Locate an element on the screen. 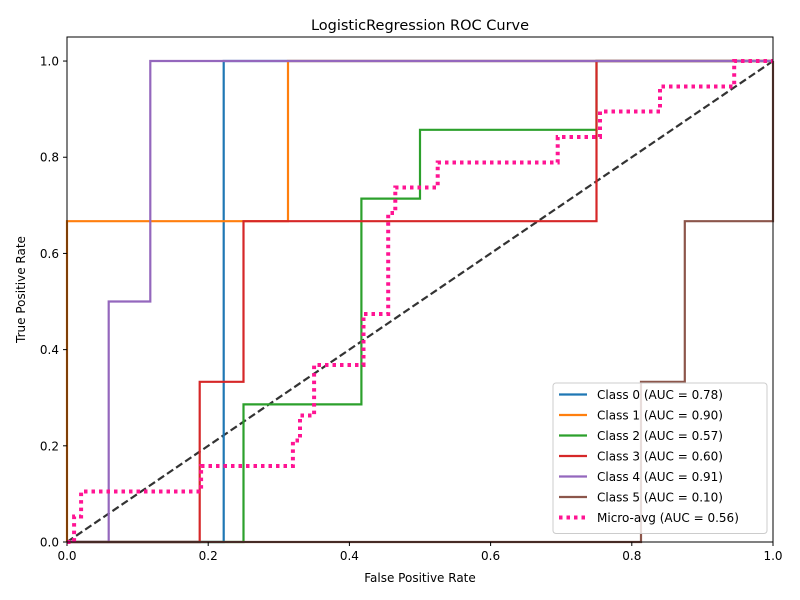 The image size is (800, 600). y-tick-label: 0.4 is located at coordinates (49, 350).